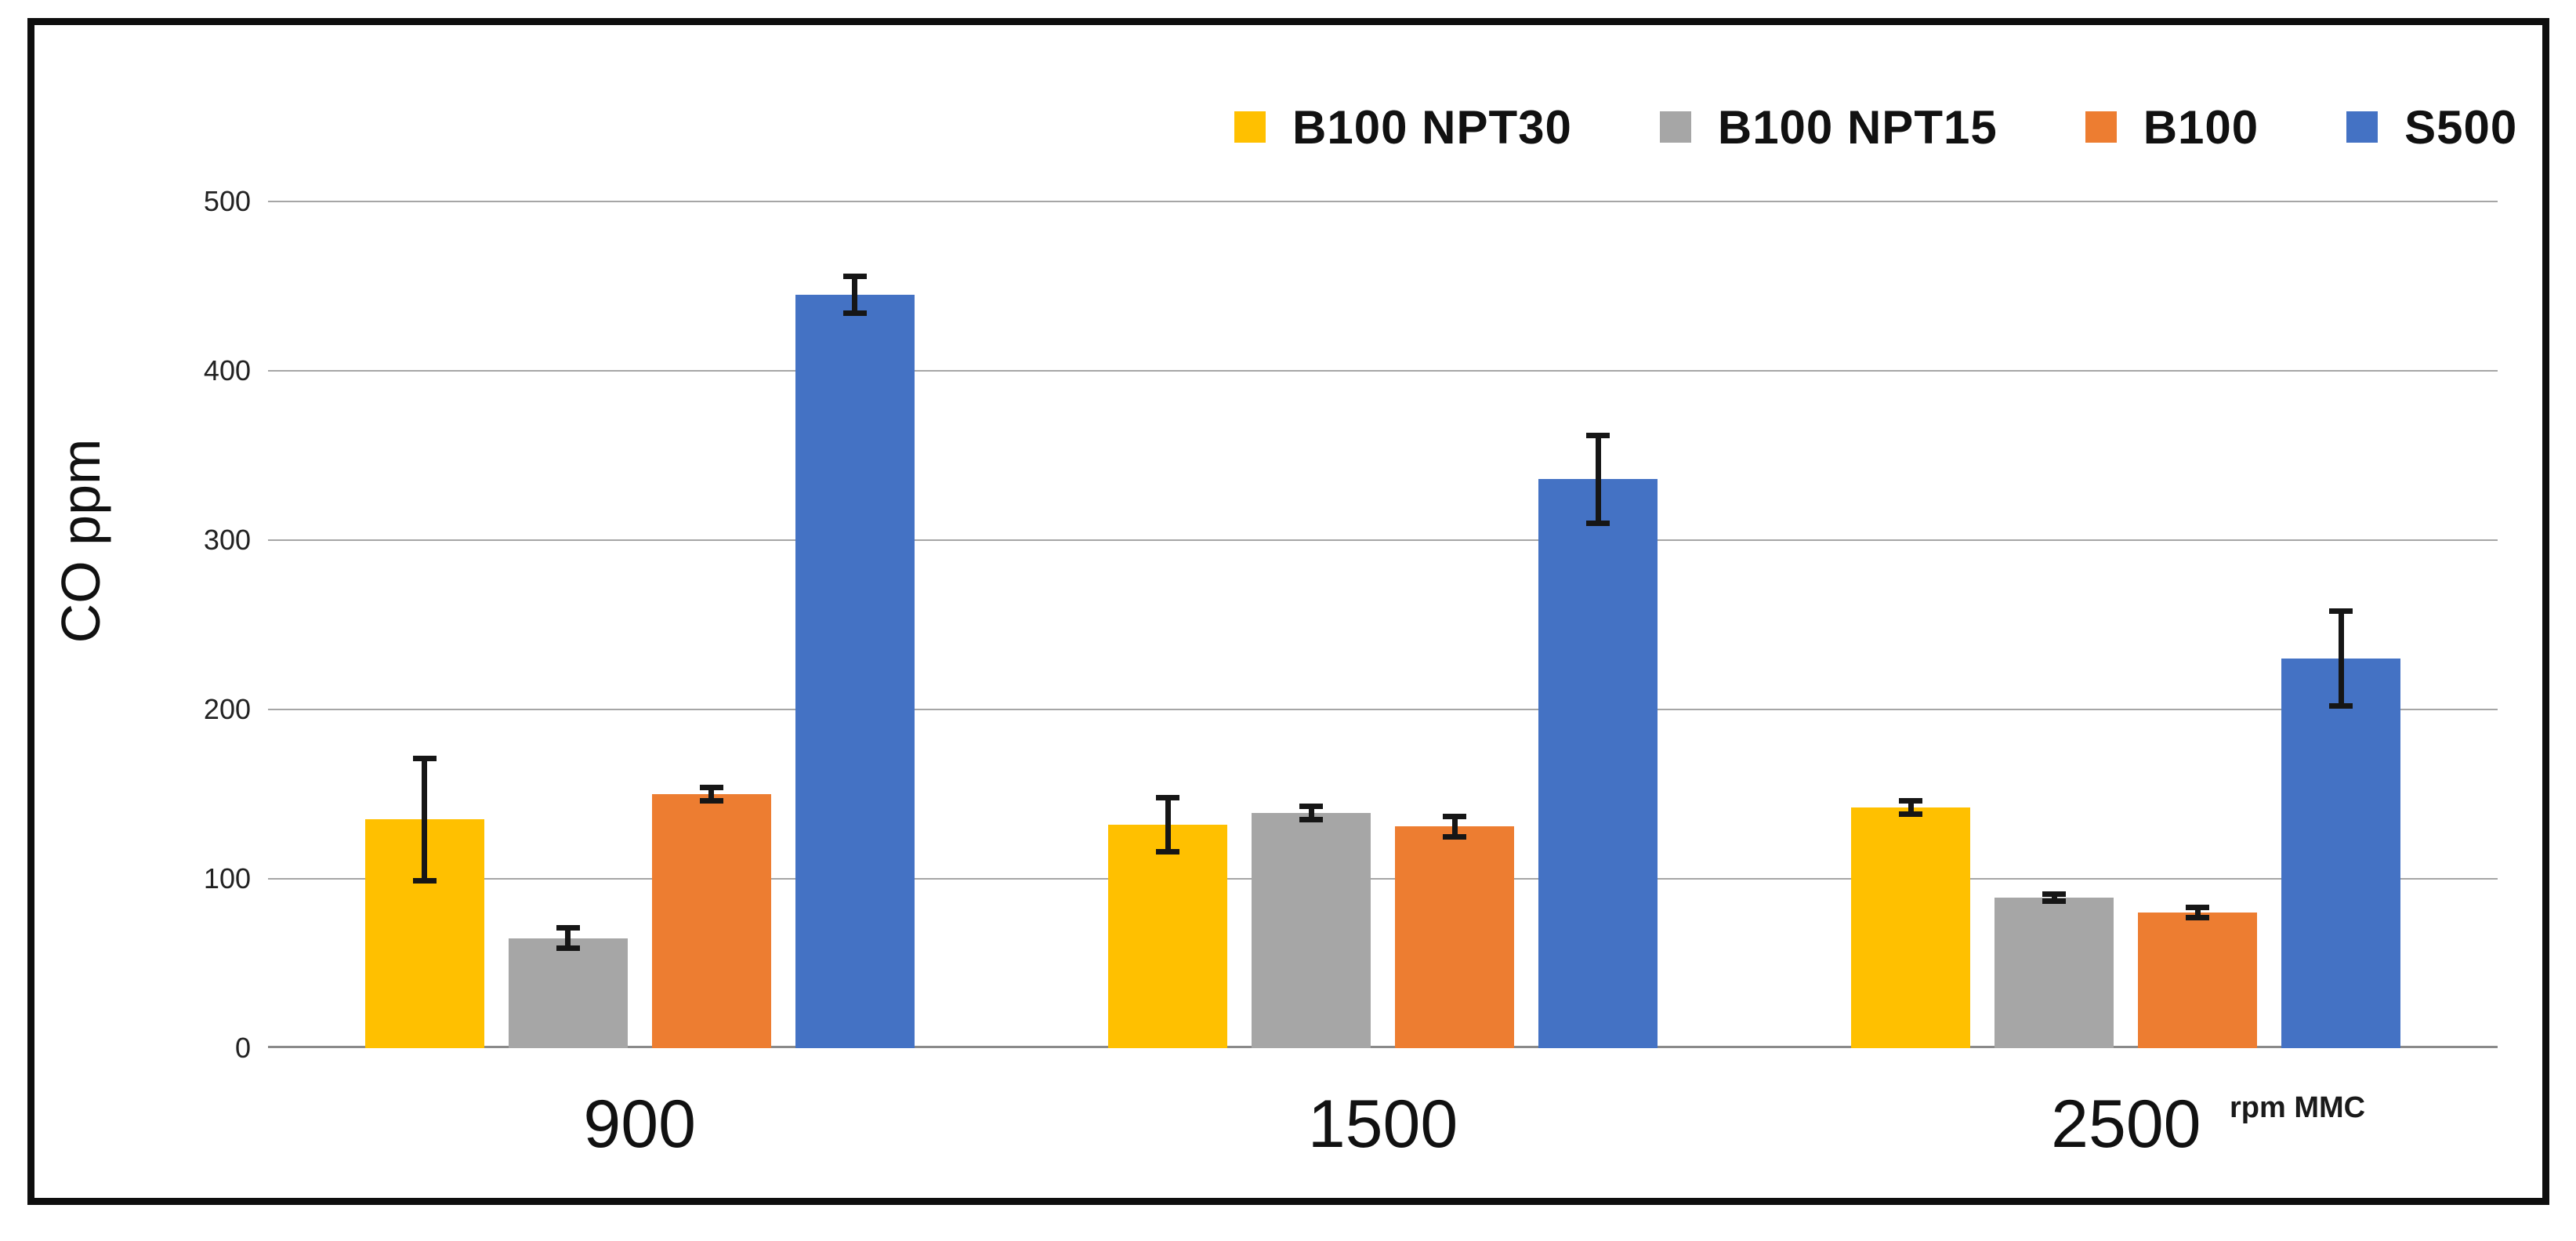  Describe the element at coordinates (227, 709) in the screenshot. I see `y-tick-label: 200` at that location.